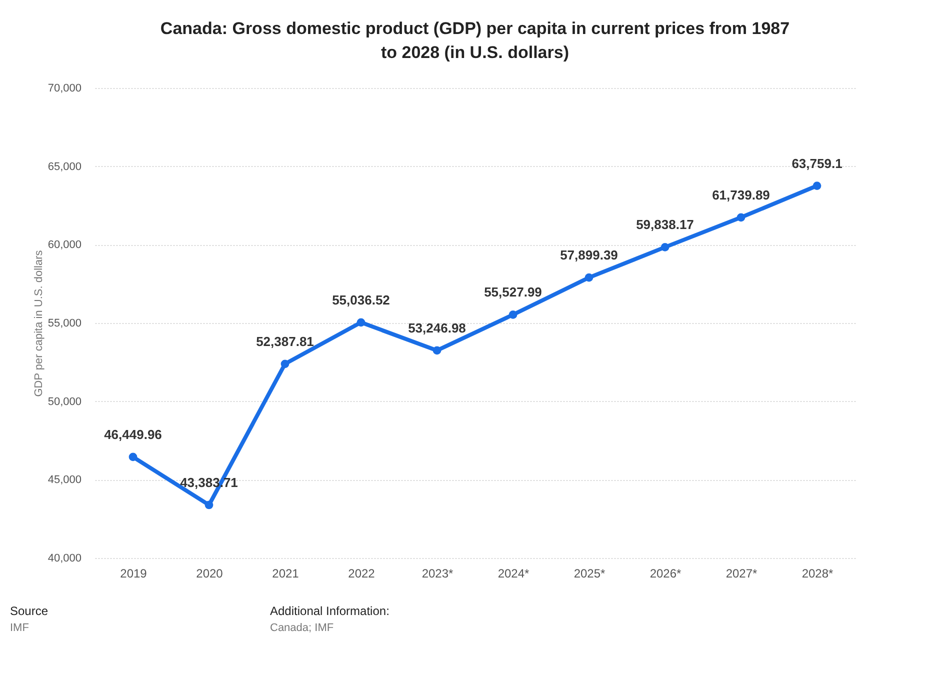 This screenshot has height=700, width=932. I want to click on text: 52,387.81, so click(285, 341).